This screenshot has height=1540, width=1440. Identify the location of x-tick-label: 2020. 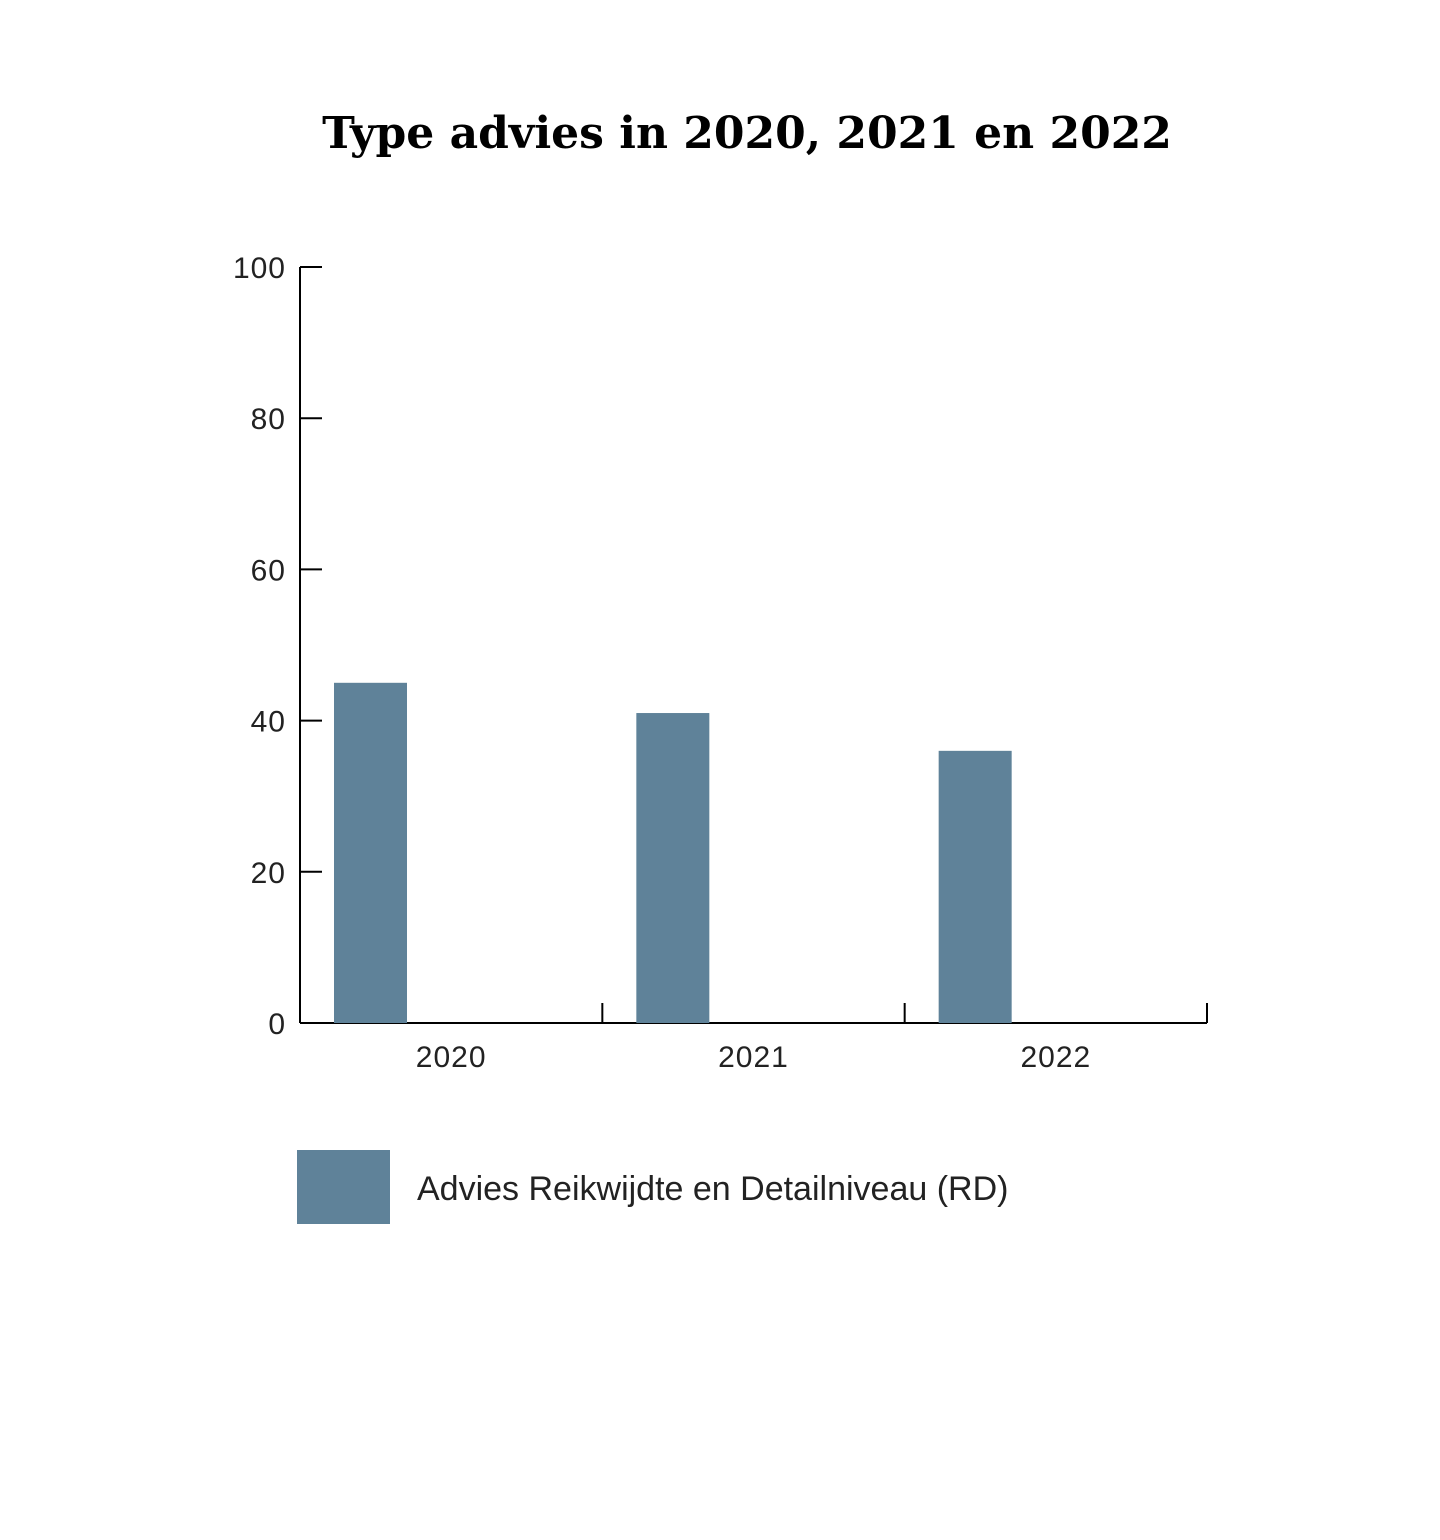
(451, 1057).